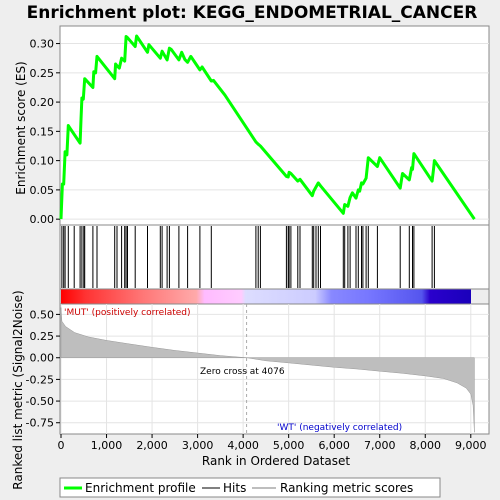 This screenshot has width=500, height=500. What do you see at coordinates (43, 369) in the screenshot?
I see `metric-y-axis: 0.50 0.25 0.00 -0.25 -0.50 -0.75` at bounding box center [43, 369].